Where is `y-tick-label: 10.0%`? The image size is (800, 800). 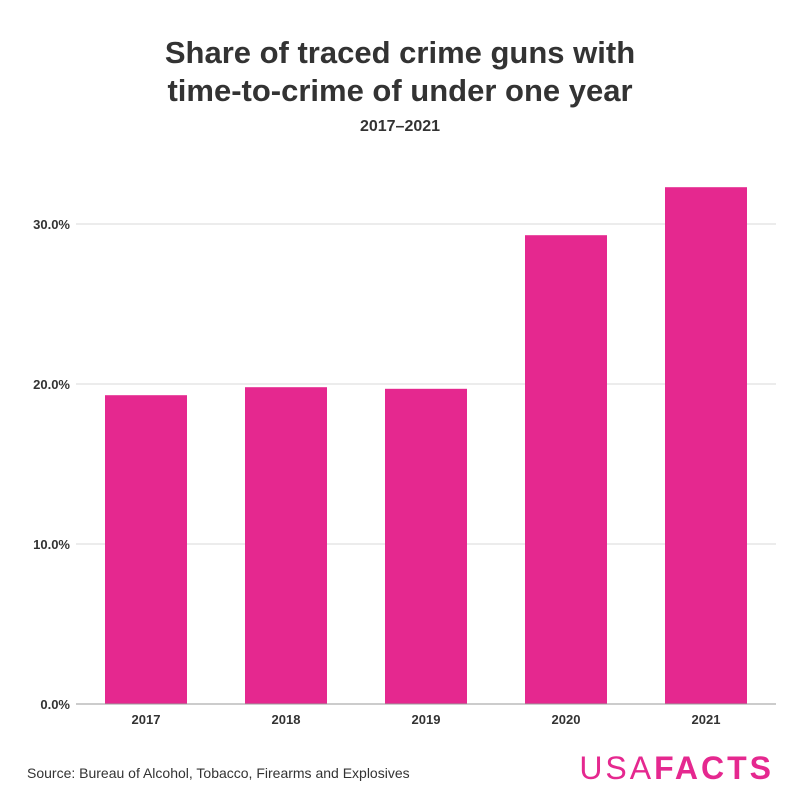
y-tick-label: 10.0% is located at coordinates (51, 544).